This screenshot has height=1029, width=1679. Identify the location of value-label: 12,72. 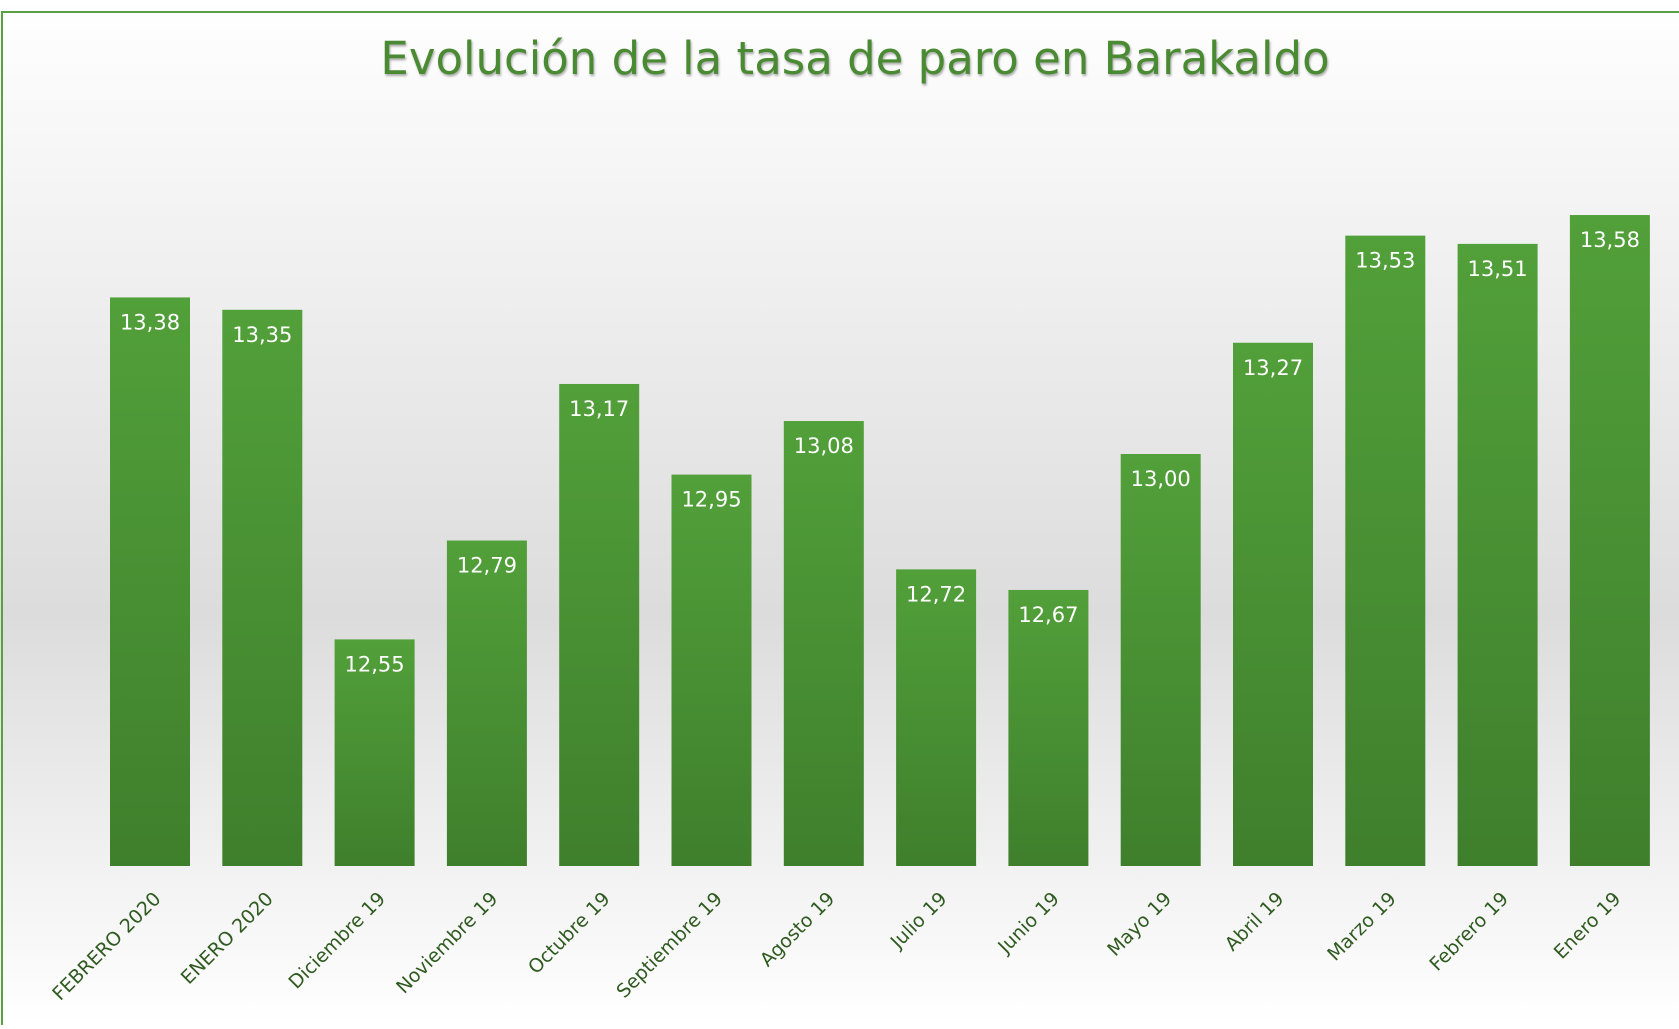
(936, 594).